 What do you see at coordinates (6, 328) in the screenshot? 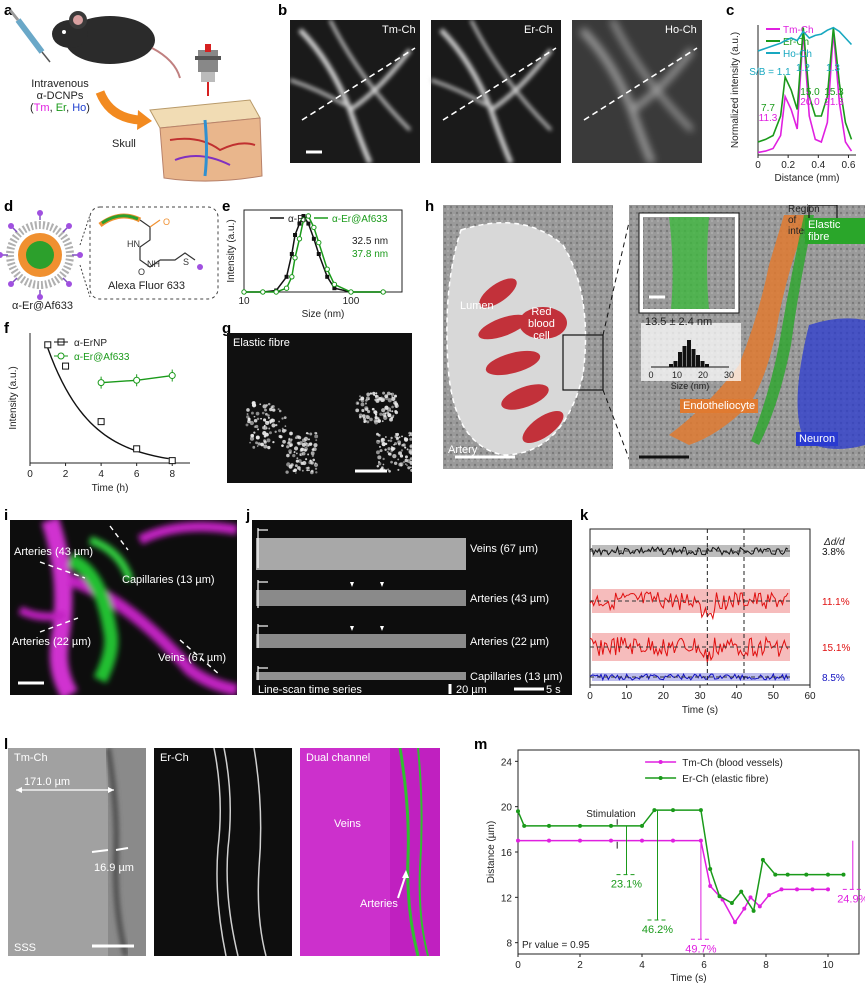
I see `panel-label-f: f` at bounding box center [6, 328].